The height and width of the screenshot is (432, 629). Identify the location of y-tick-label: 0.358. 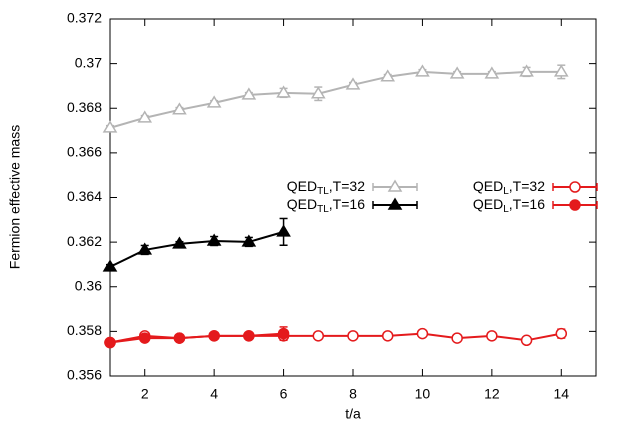
(84, 330).